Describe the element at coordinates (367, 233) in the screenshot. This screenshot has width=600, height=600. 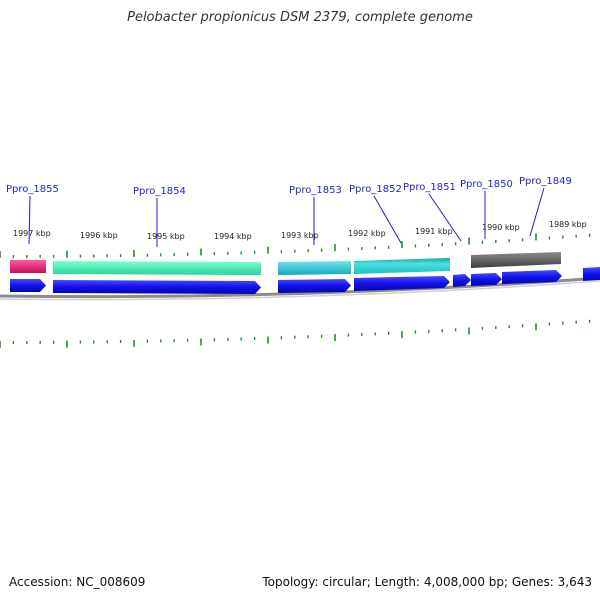
I see `kbp-label: 1992 kbp` at that location.